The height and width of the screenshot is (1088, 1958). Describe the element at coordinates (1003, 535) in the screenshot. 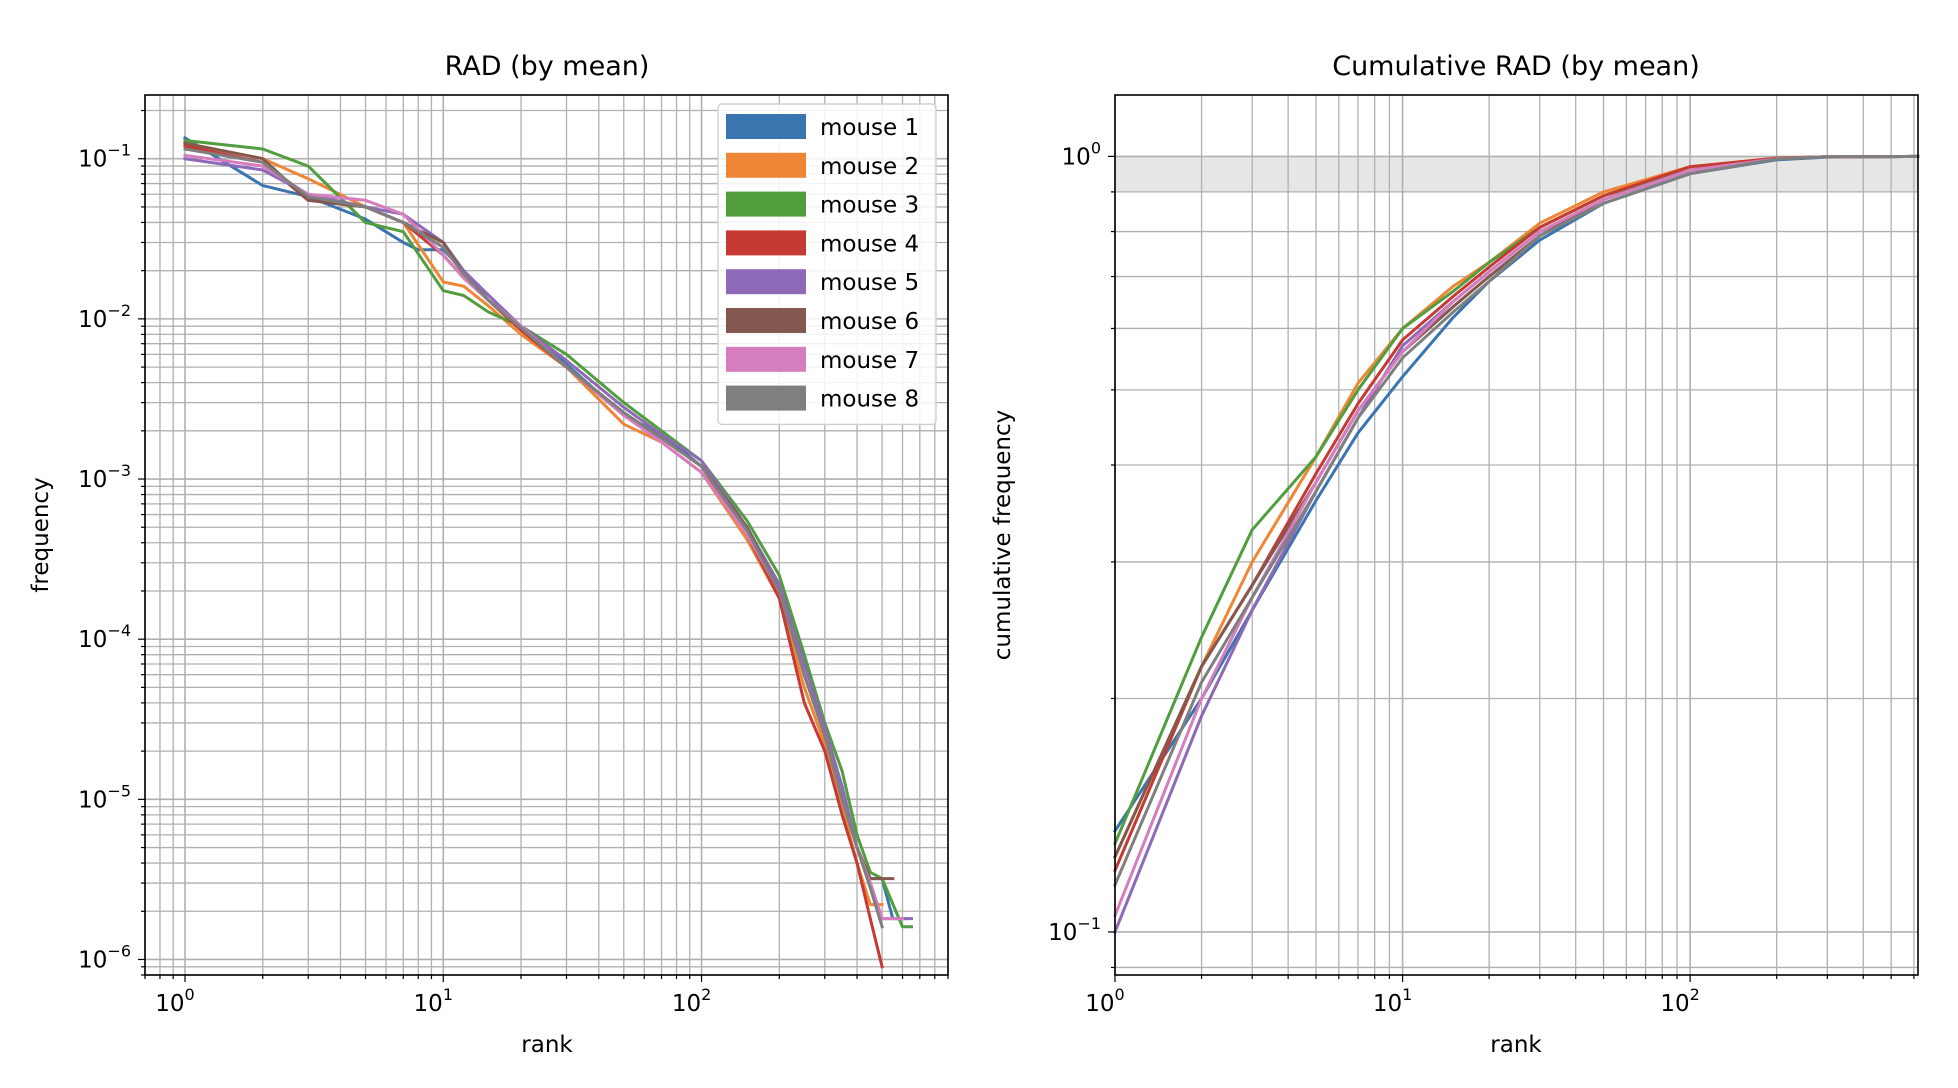

I see `cumulative-y-axis-label: cumulative frequency` at that location.